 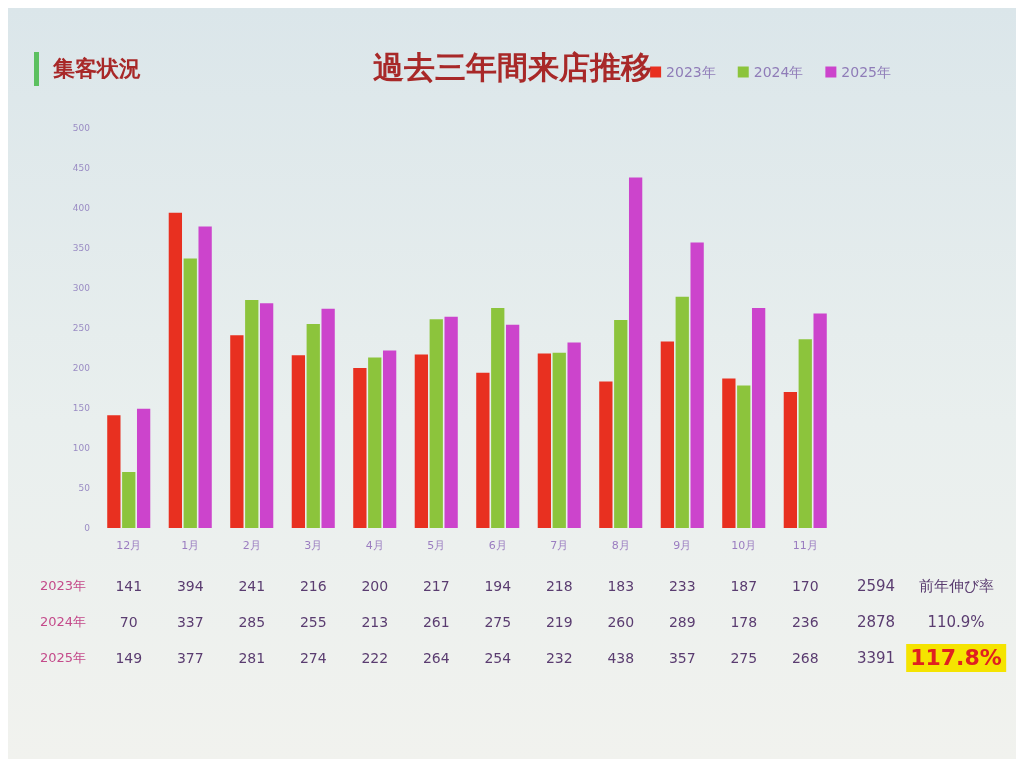 What do you see at coordinates (956, 658) in the screenshot?
I see `text: 117.8%` at bounding box center [956, 658].